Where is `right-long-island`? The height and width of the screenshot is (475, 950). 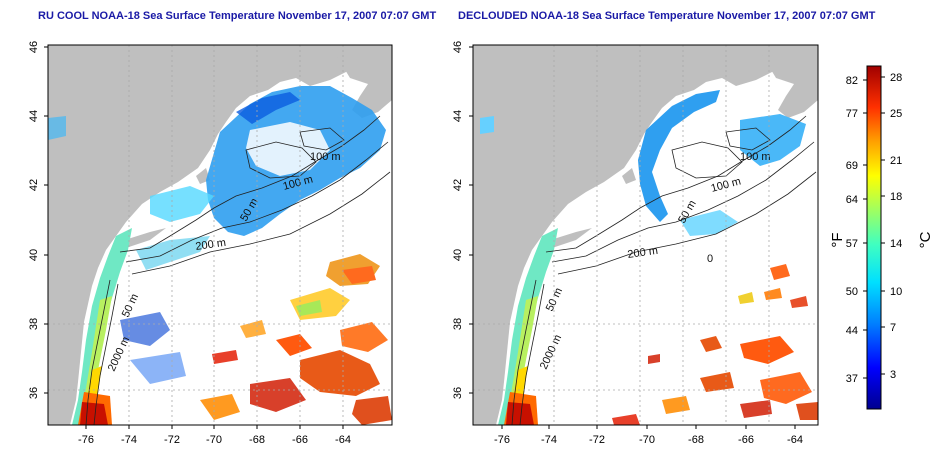
right-long-island is located at coordinates (568, 239).